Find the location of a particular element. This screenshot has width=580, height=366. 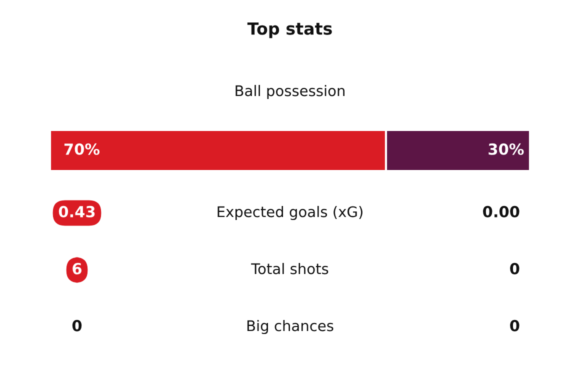

data-label: 30% is located at coordinates (506, 149).